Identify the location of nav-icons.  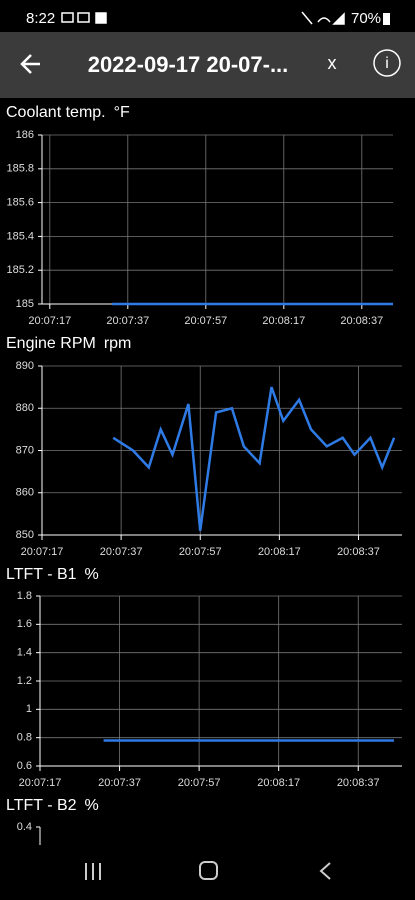
(208, 870).